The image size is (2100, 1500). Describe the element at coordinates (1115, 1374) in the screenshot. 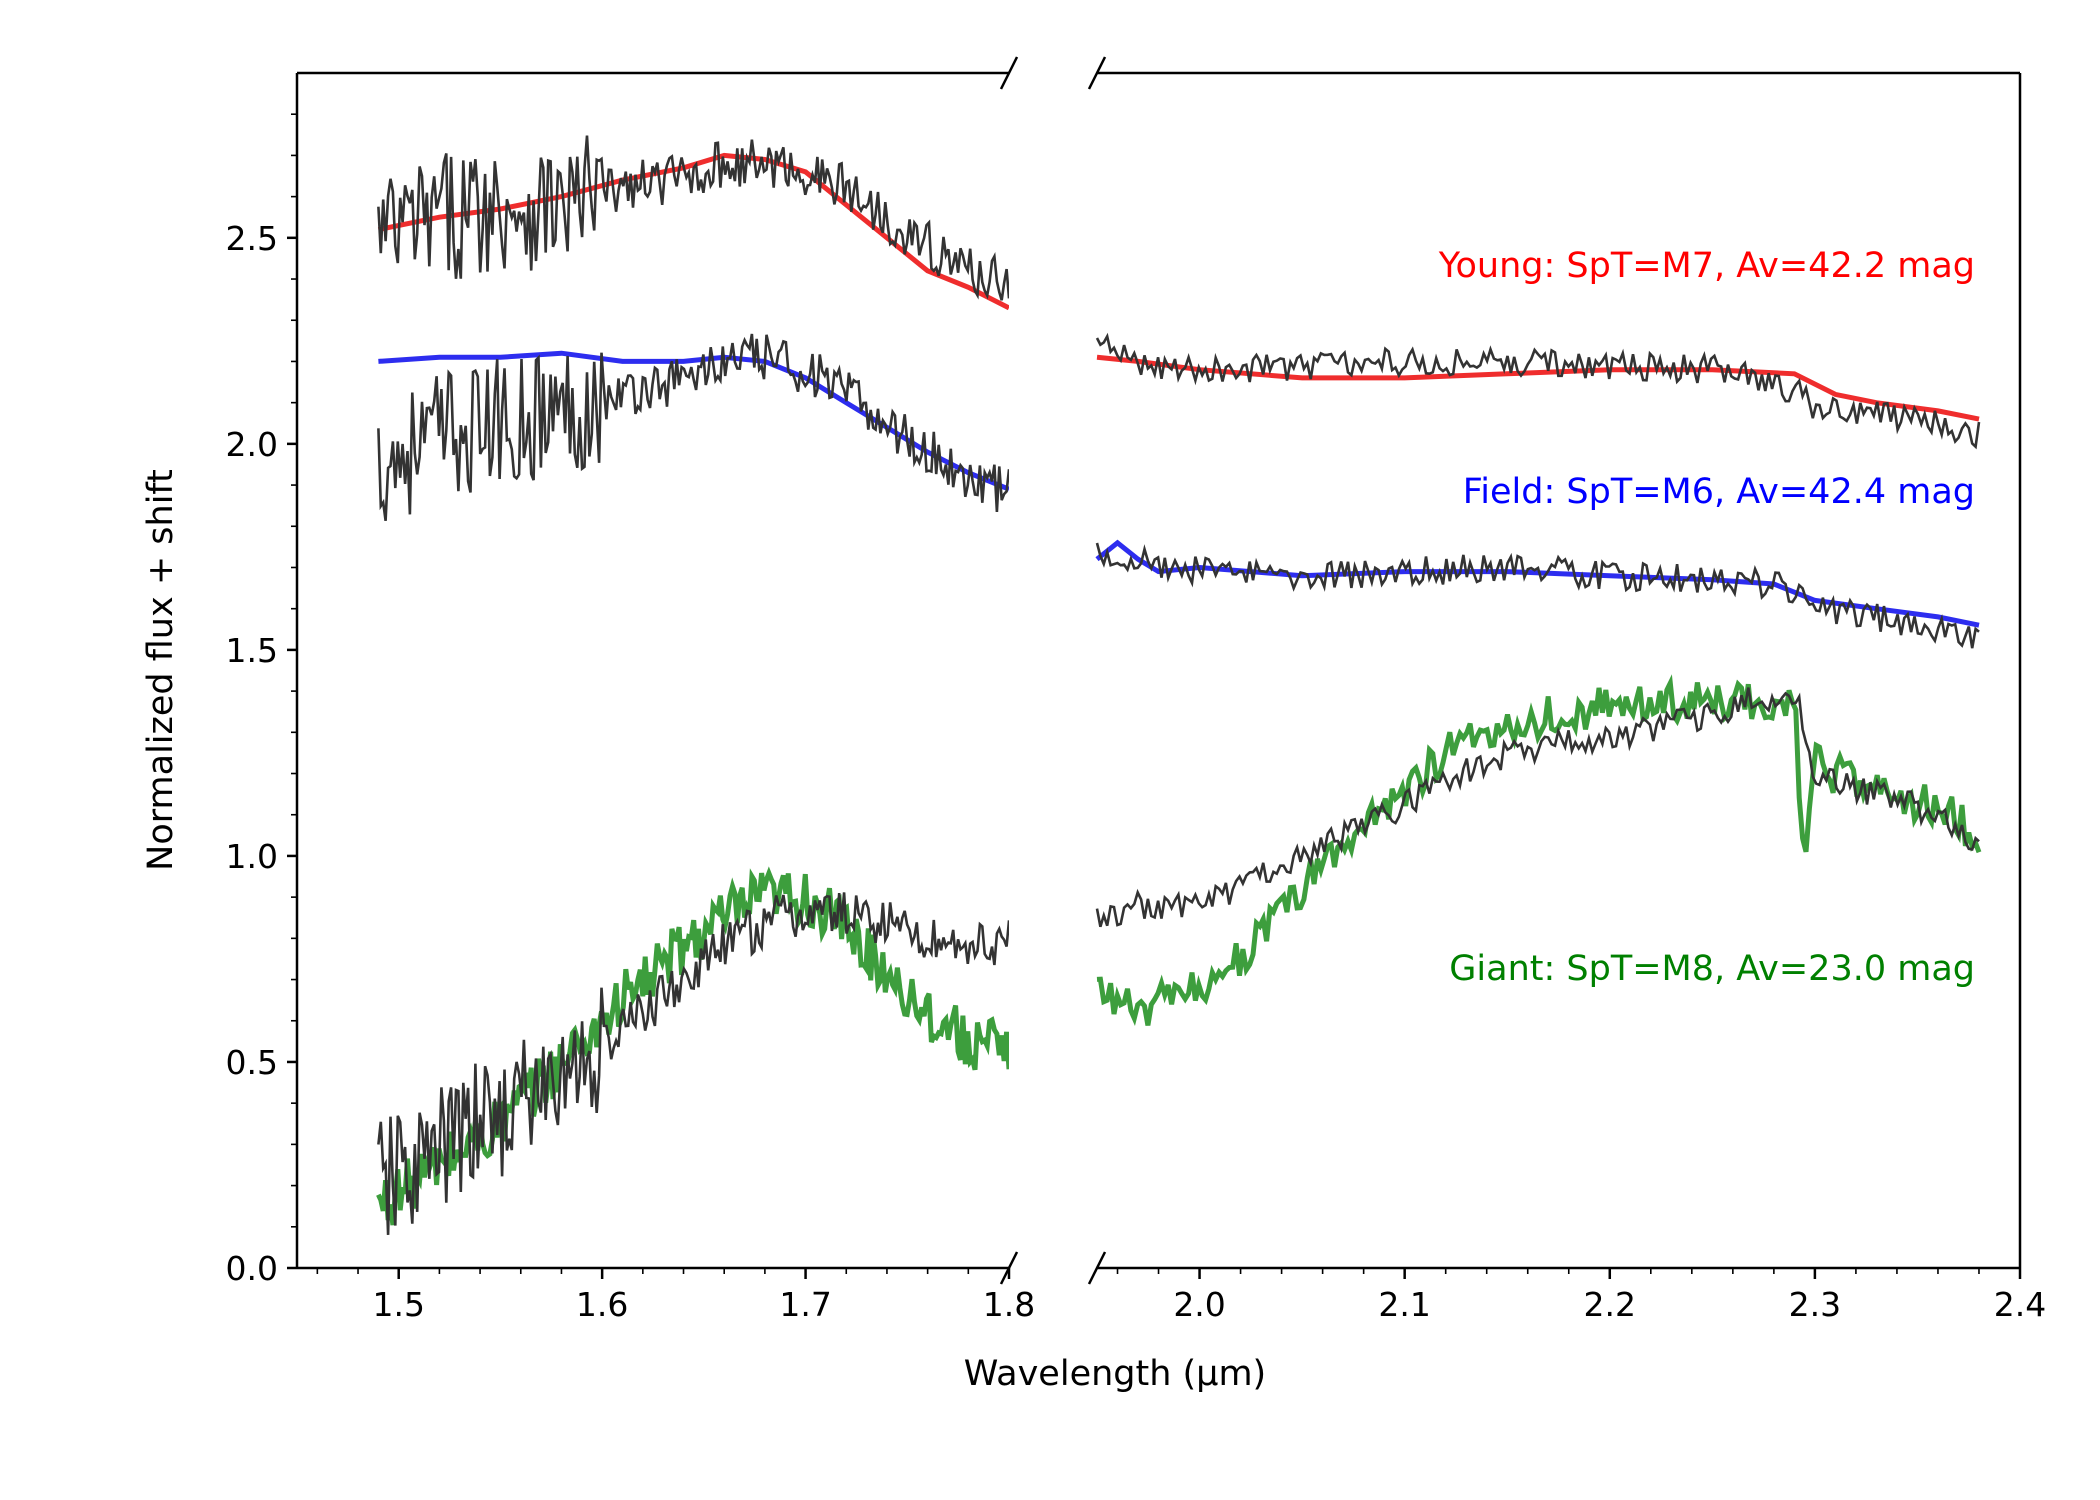

I see `x-axis-label: Wavelength (μm)` at that location.